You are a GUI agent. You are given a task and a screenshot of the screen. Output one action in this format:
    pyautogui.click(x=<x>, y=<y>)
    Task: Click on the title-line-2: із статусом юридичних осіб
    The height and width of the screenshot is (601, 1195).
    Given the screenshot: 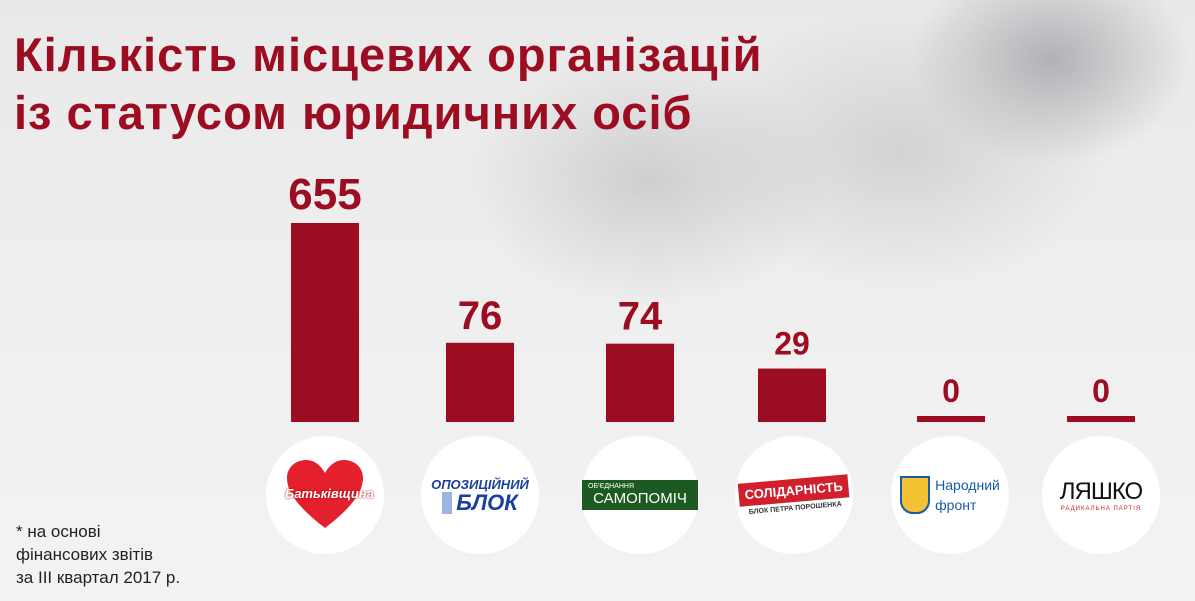 What is the action you would take?
    pyautogui.click(x=353, y=112)
    